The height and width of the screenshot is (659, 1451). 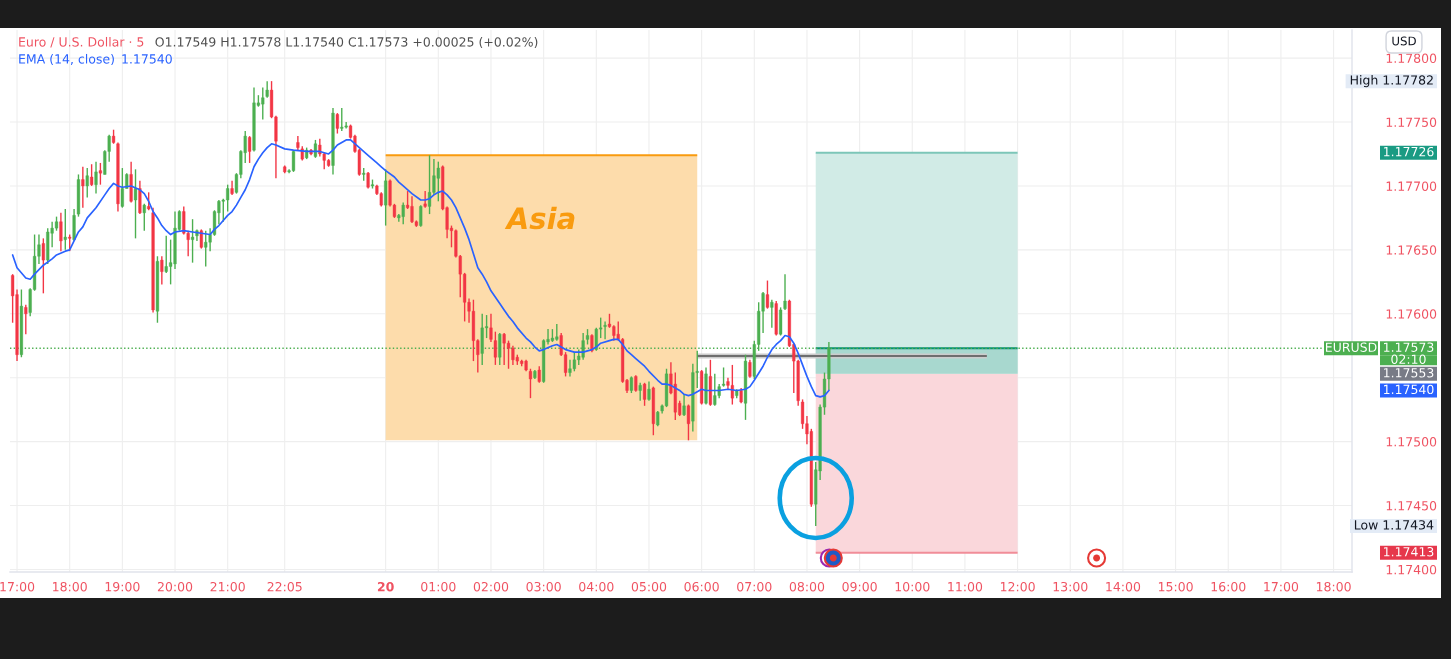 I want to click on y-tick-label: 1.17573, so click(x=1409, y=347).